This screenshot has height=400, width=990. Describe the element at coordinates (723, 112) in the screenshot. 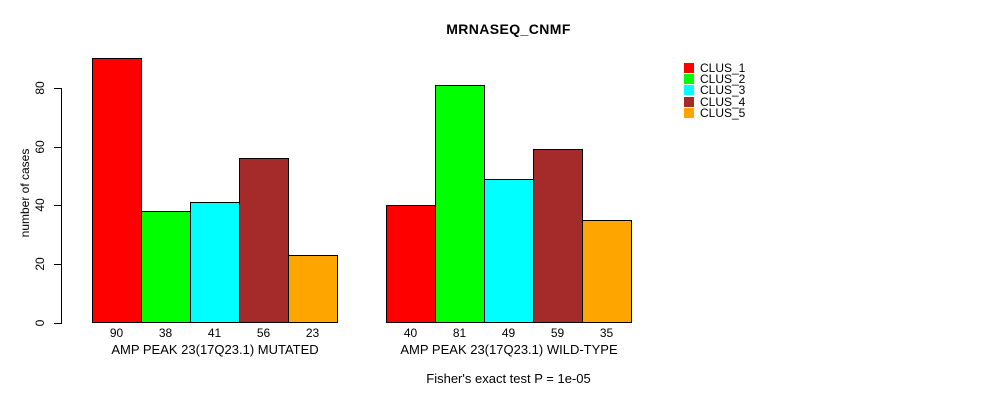

I see `legend-label: CLUS_5` at that location.